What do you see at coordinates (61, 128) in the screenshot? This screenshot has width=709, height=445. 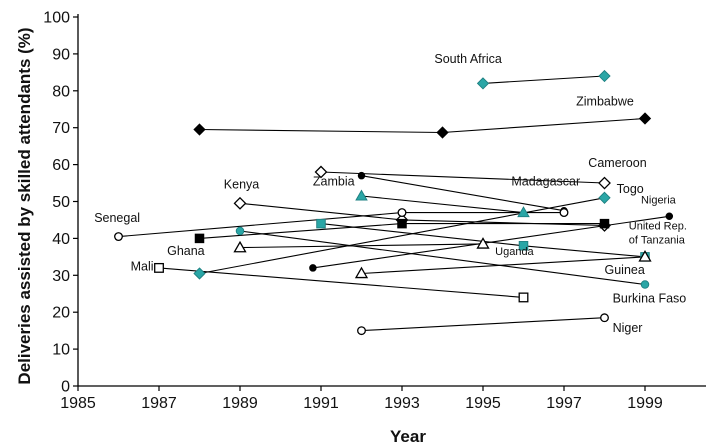 I see `y-tick-label: 70` at bounding box center [61, 128].